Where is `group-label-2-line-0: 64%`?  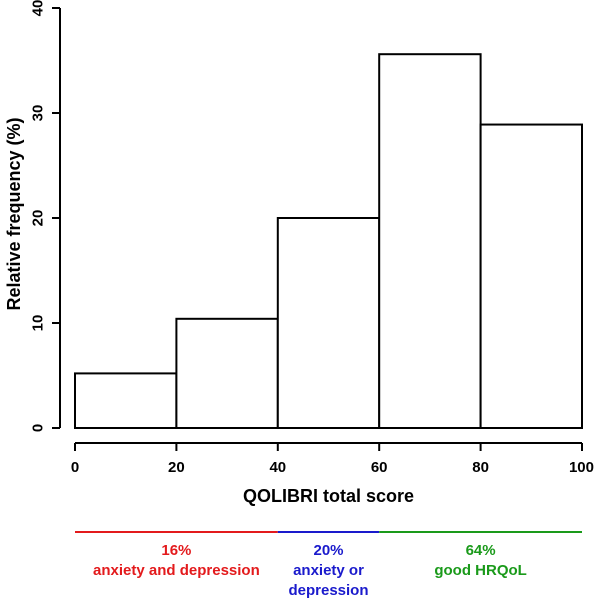 group-label-2-line-0: 64% is located at coordinates (481, 550).